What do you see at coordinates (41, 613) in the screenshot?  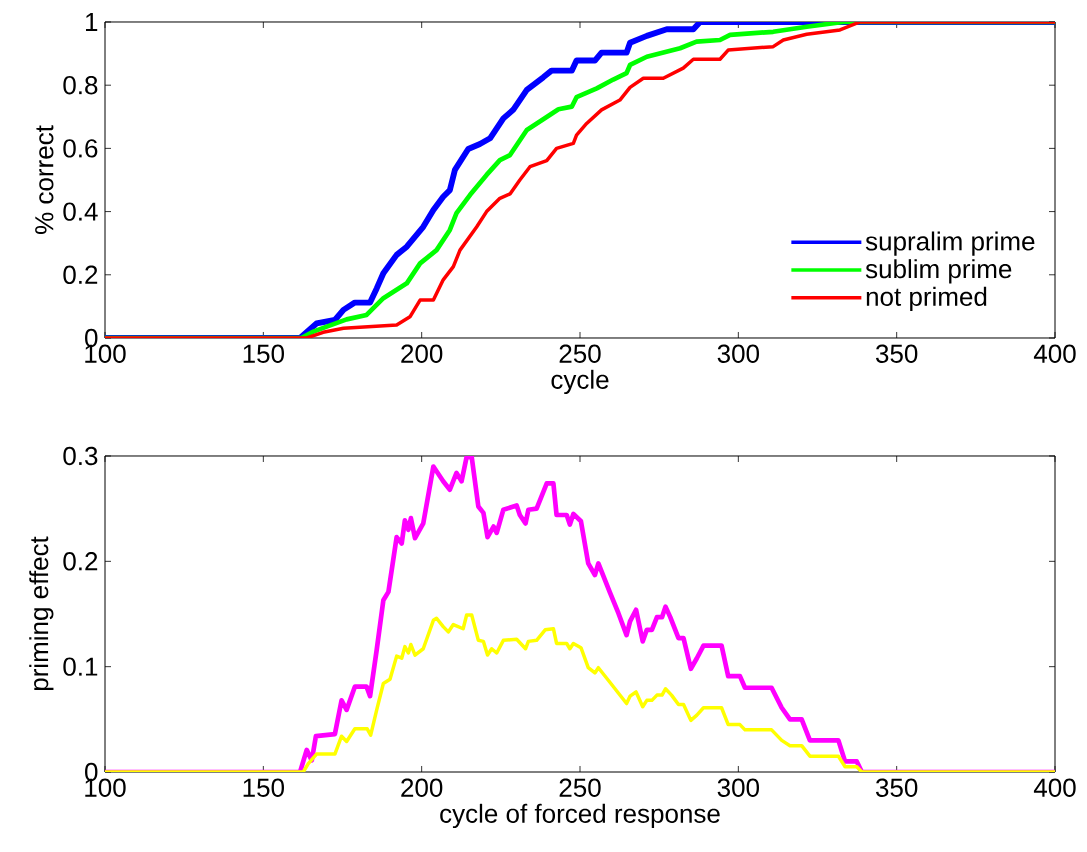 I see `y-axis-title: priming effect` at bounding box center [41, 613].